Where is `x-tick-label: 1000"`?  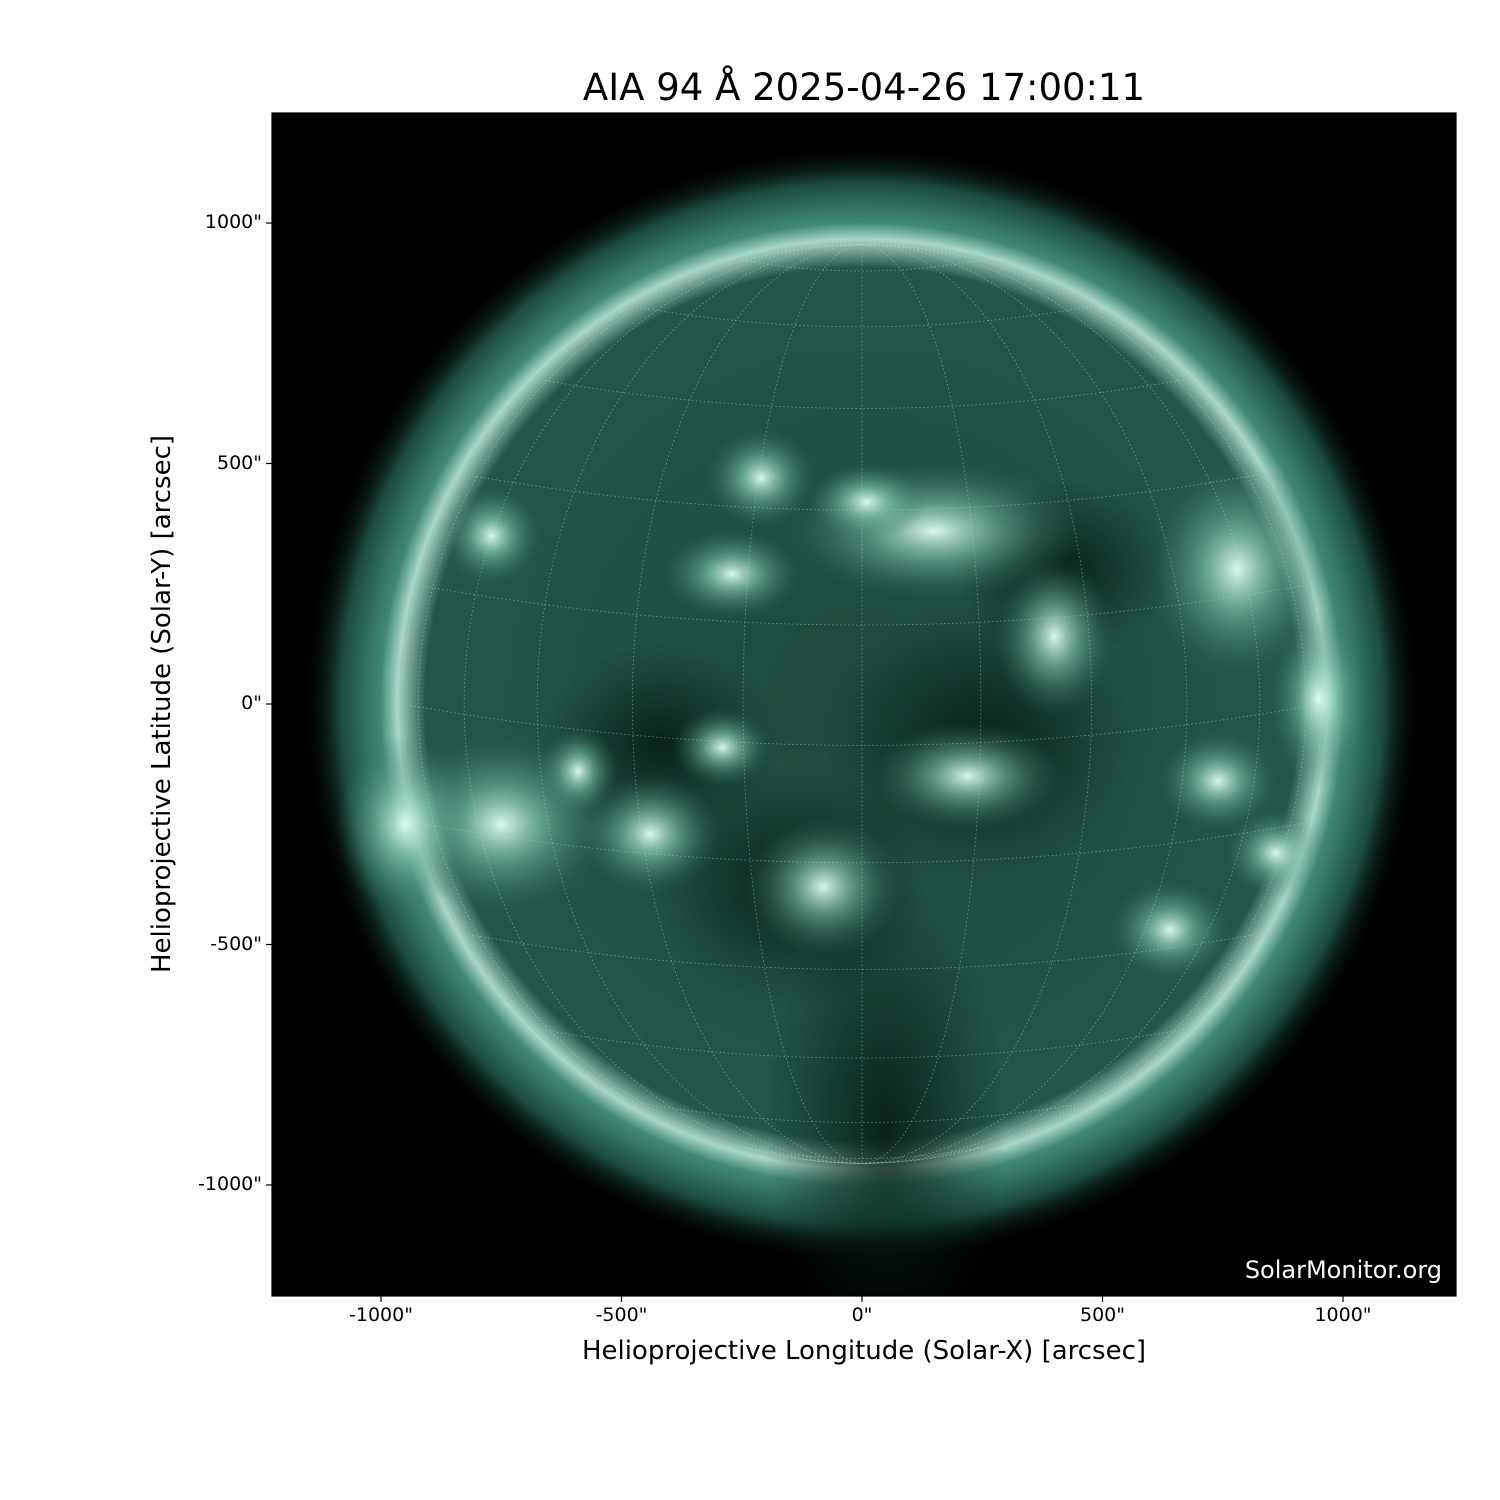 x-tick-label: 1000" is located at coordinates (1343, 1315).